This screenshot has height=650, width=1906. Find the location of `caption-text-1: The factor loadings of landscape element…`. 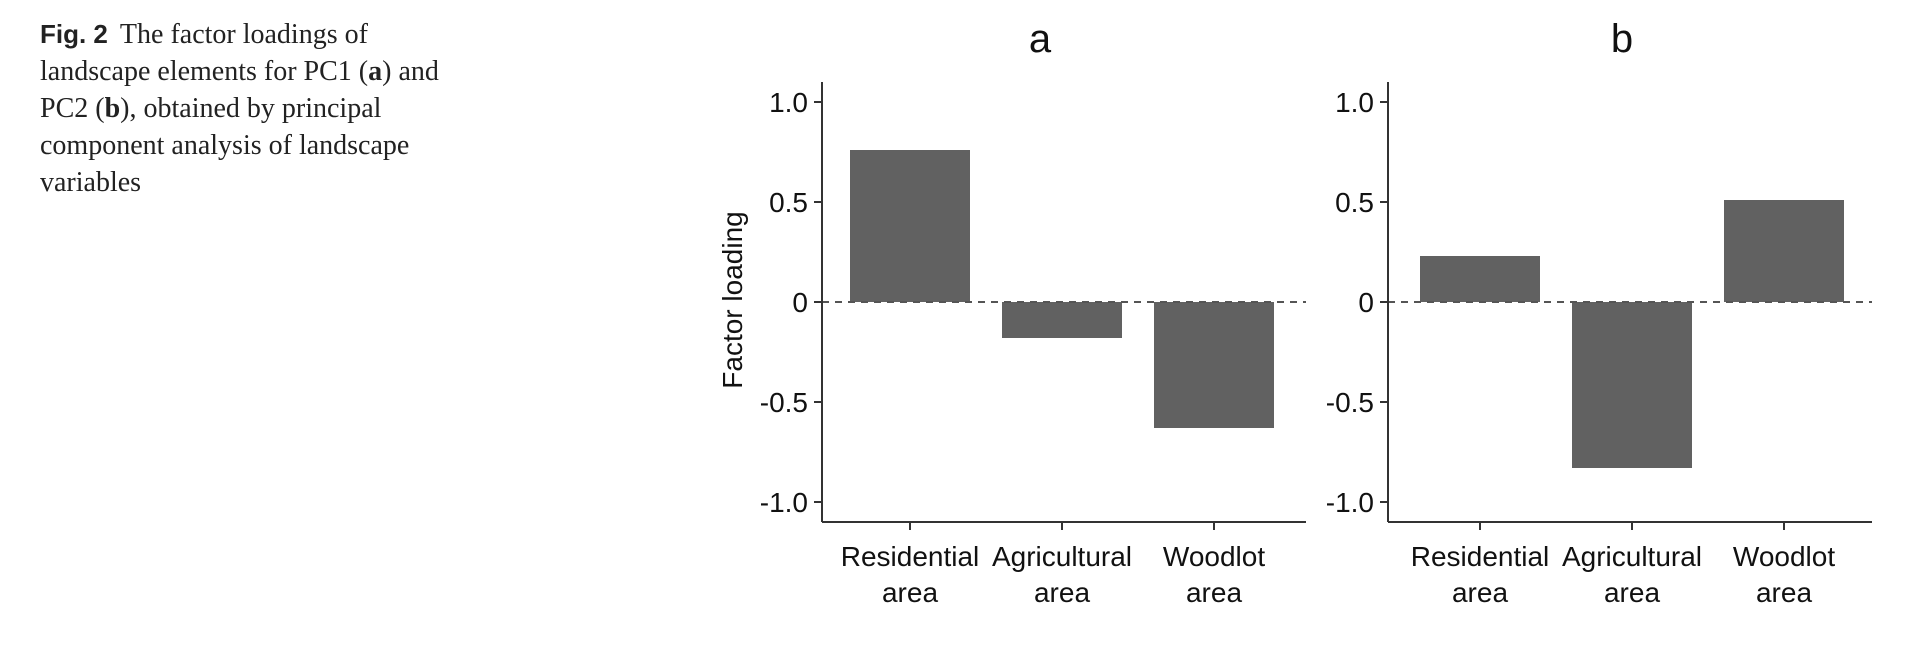

caption-text-1: The factor loadings of landscape element… is located at coordinates (204, 53).